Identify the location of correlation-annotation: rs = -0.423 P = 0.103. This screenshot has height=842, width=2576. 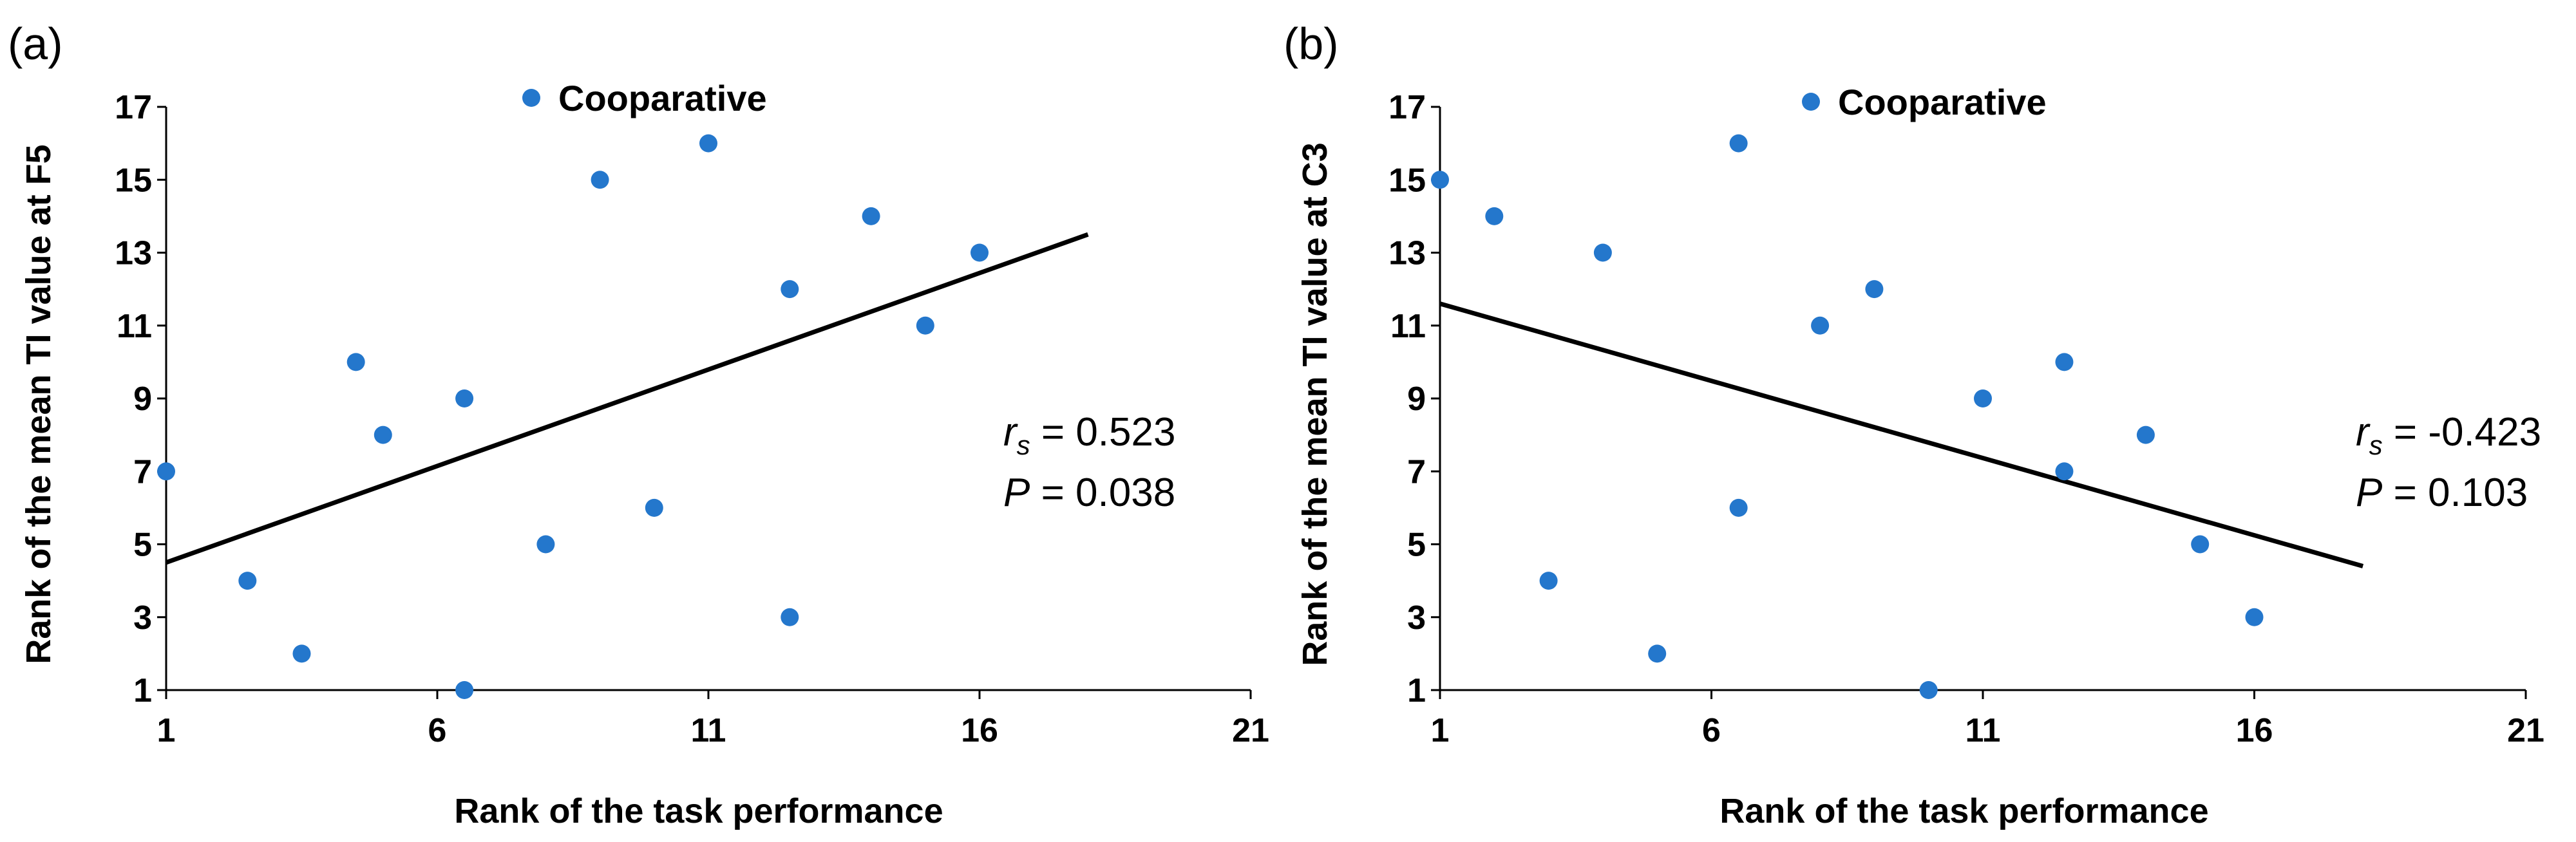
(2448, 462).